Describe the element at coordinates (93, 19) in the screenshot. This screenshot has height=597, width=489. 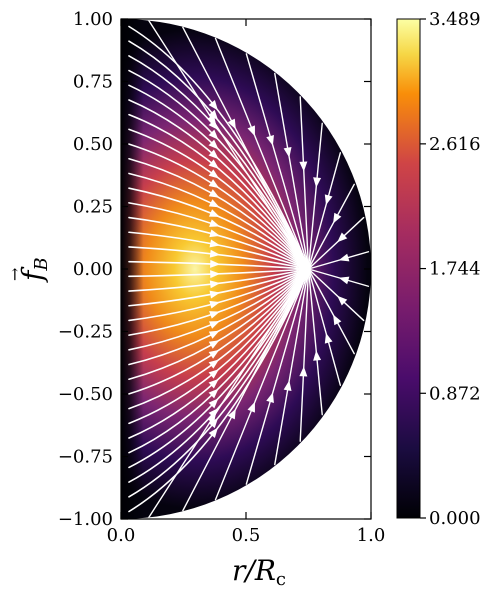
I see `y-tick-label: 1.00` at that location.